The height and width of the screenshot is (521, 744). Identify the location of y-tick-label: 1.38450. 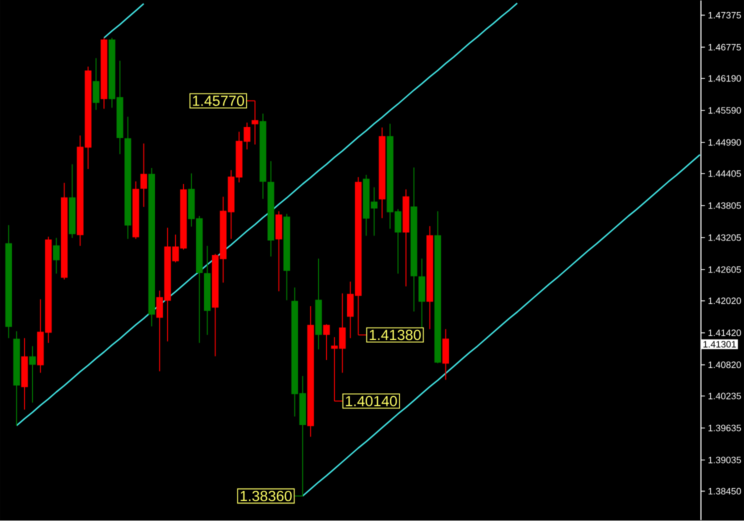
(724, 491).